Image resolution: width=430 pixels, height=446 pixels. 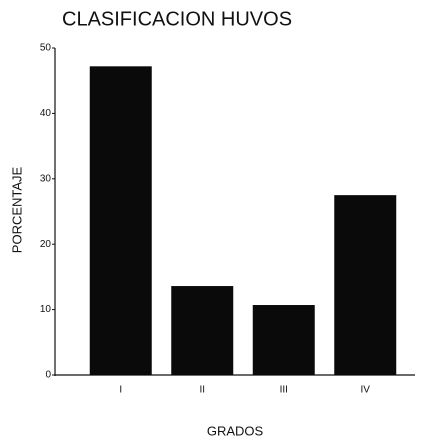 What do you see at coordinates (120, 390) in the screenshot?
I see `x-tick-label: I` at bounding box center [120, 390].